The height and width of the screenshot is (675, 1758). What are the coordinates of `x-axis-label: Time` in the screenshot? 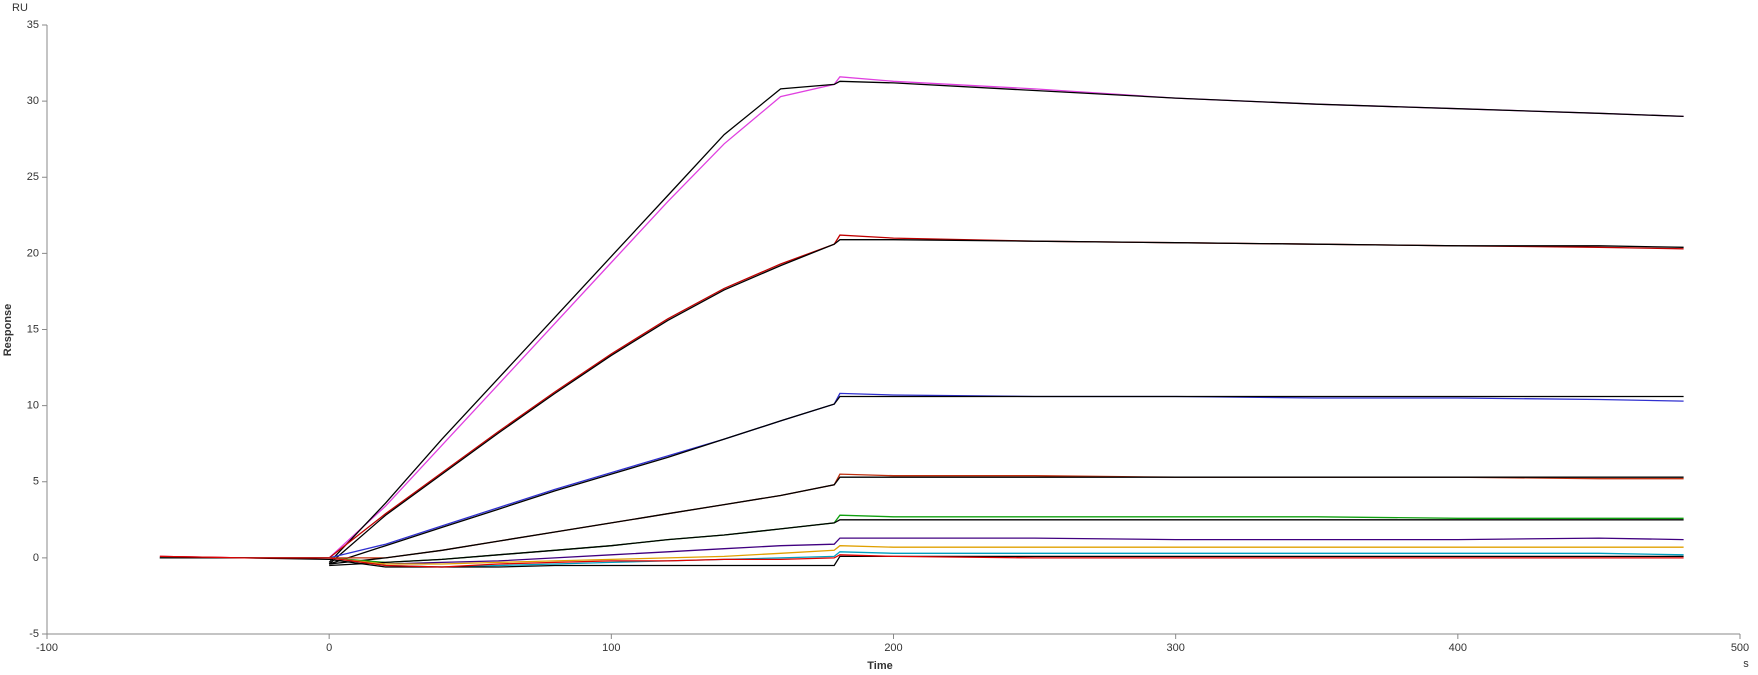 It's located at (879, 666).